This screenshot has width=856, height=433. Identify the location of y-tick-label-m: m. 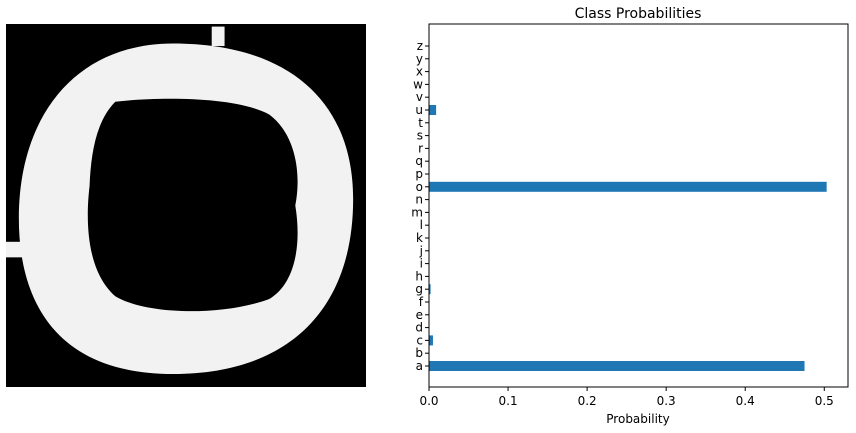
(417, 212).